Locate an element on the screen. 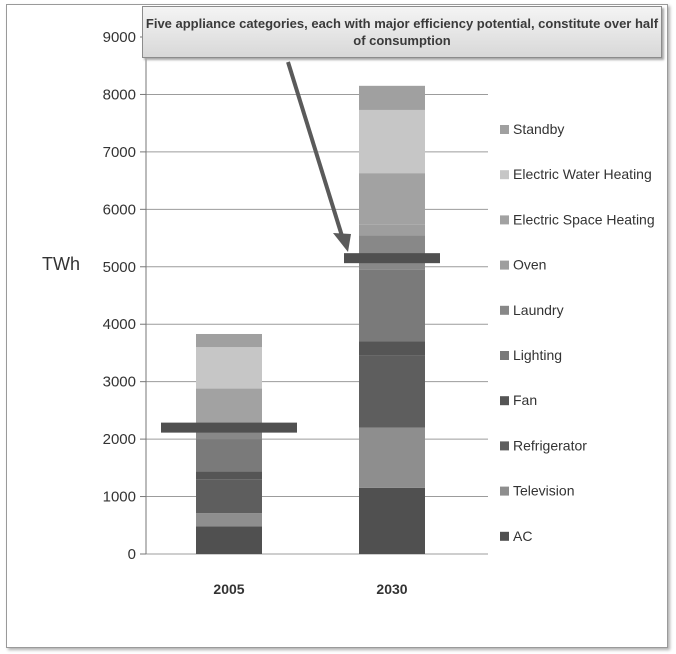 This screenshot has height=654, width=676. legend-entry: Television is located at coordinates (543, 491).